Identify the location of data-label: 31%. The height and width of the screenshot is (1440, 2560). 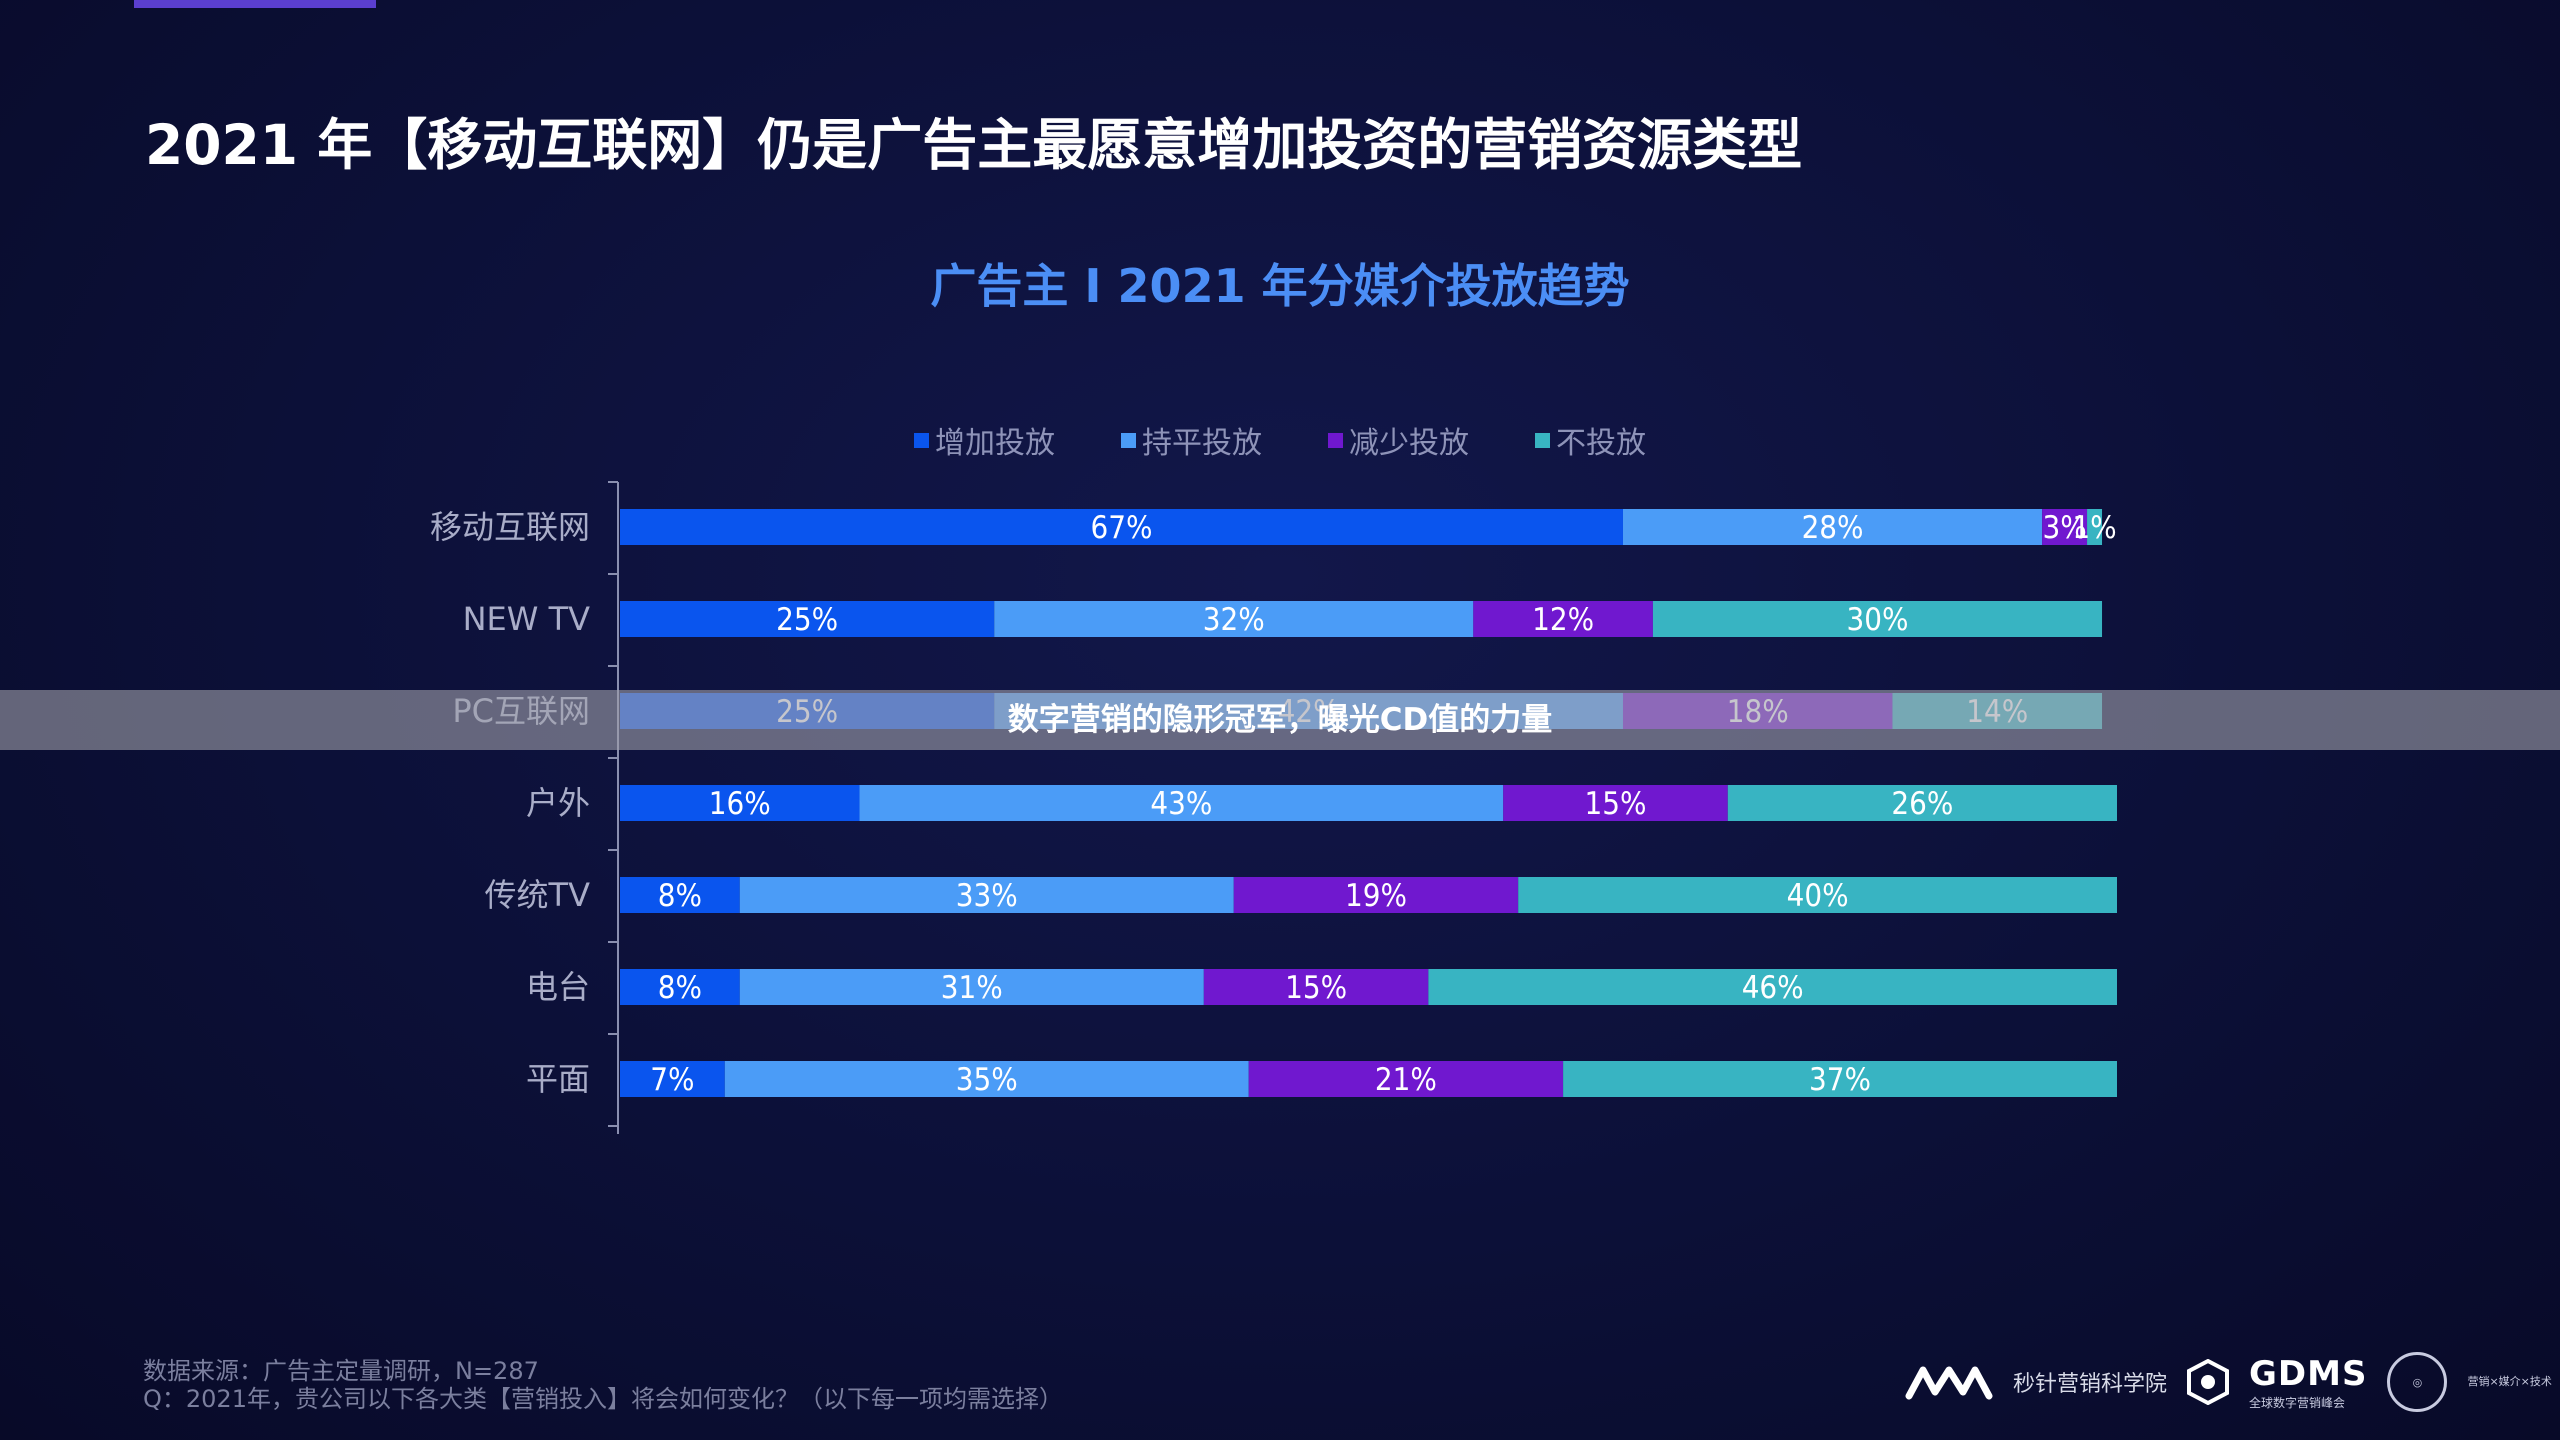
(972, 988).